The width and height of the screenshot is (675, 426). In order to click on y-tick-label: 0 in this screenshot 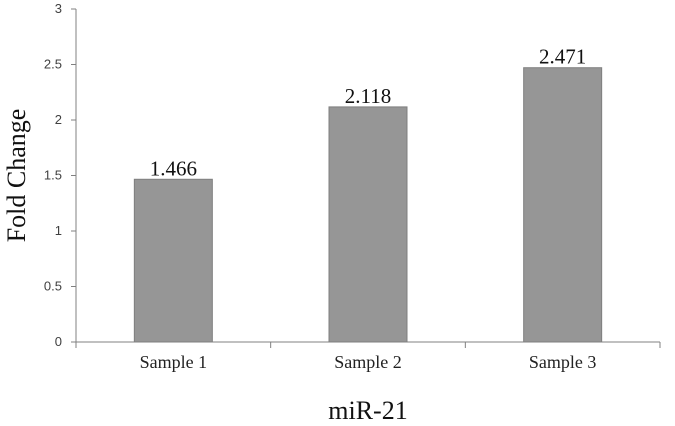, I will do `click(58, 341)`.